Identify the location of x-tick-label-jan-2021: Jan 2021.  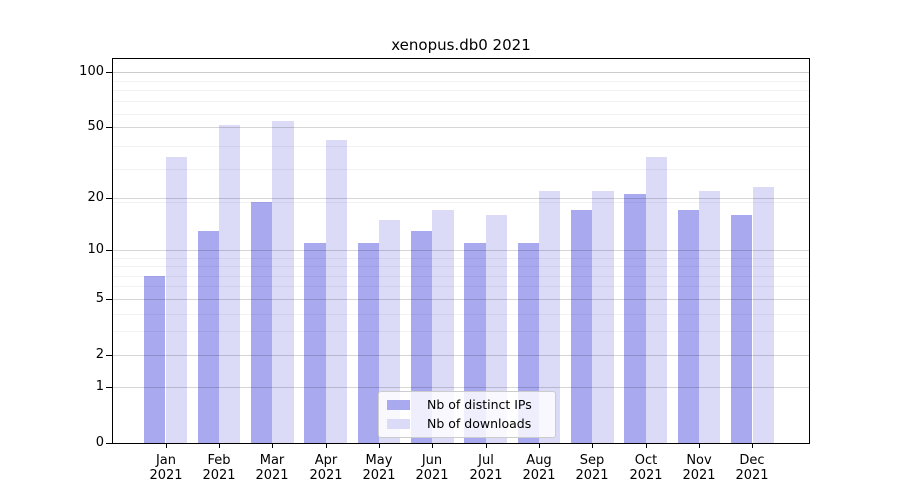
(166, 468).